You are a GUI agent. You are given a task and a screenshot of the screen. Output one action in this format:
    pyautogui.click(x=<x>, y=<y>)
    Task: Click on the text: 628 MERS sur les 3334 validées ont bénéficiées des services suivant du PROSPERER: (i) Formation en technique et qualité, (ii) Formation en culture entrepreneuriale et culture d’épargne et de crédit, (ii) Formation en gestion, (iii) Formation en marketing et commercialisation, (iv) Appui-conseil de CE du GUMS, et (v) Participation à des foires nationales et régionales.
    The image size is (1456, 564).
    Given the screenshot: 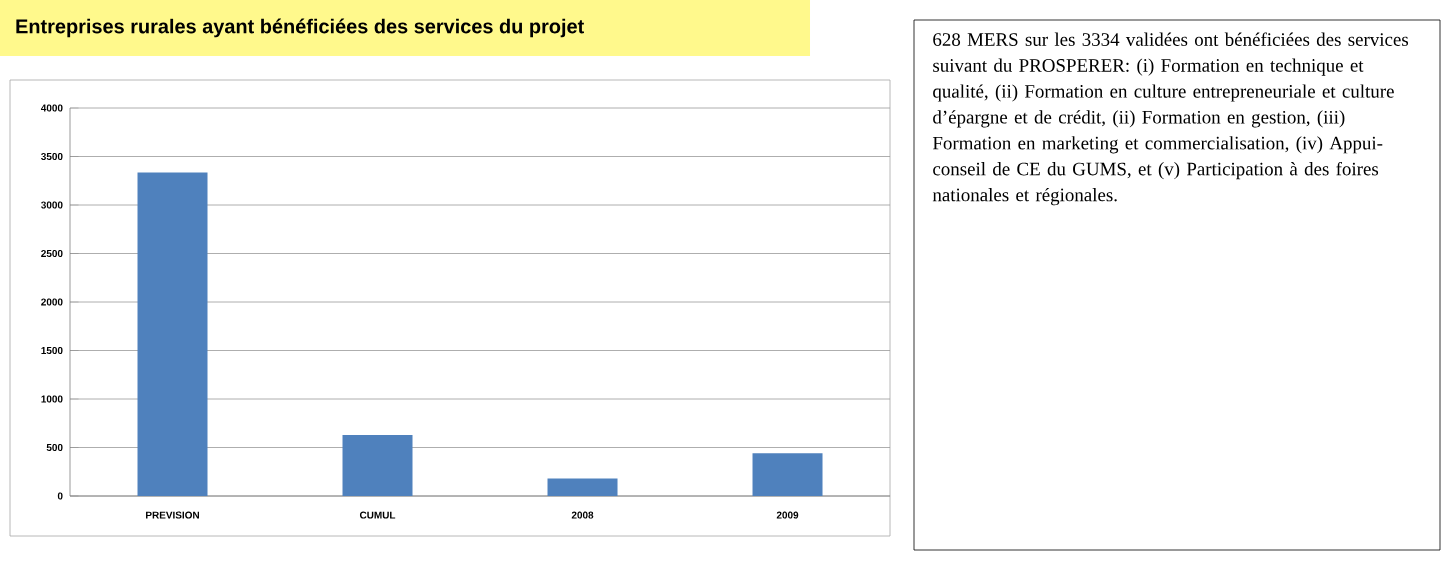 What is the action you would take?
    pyautogui.click(x=1170, y=119)
    